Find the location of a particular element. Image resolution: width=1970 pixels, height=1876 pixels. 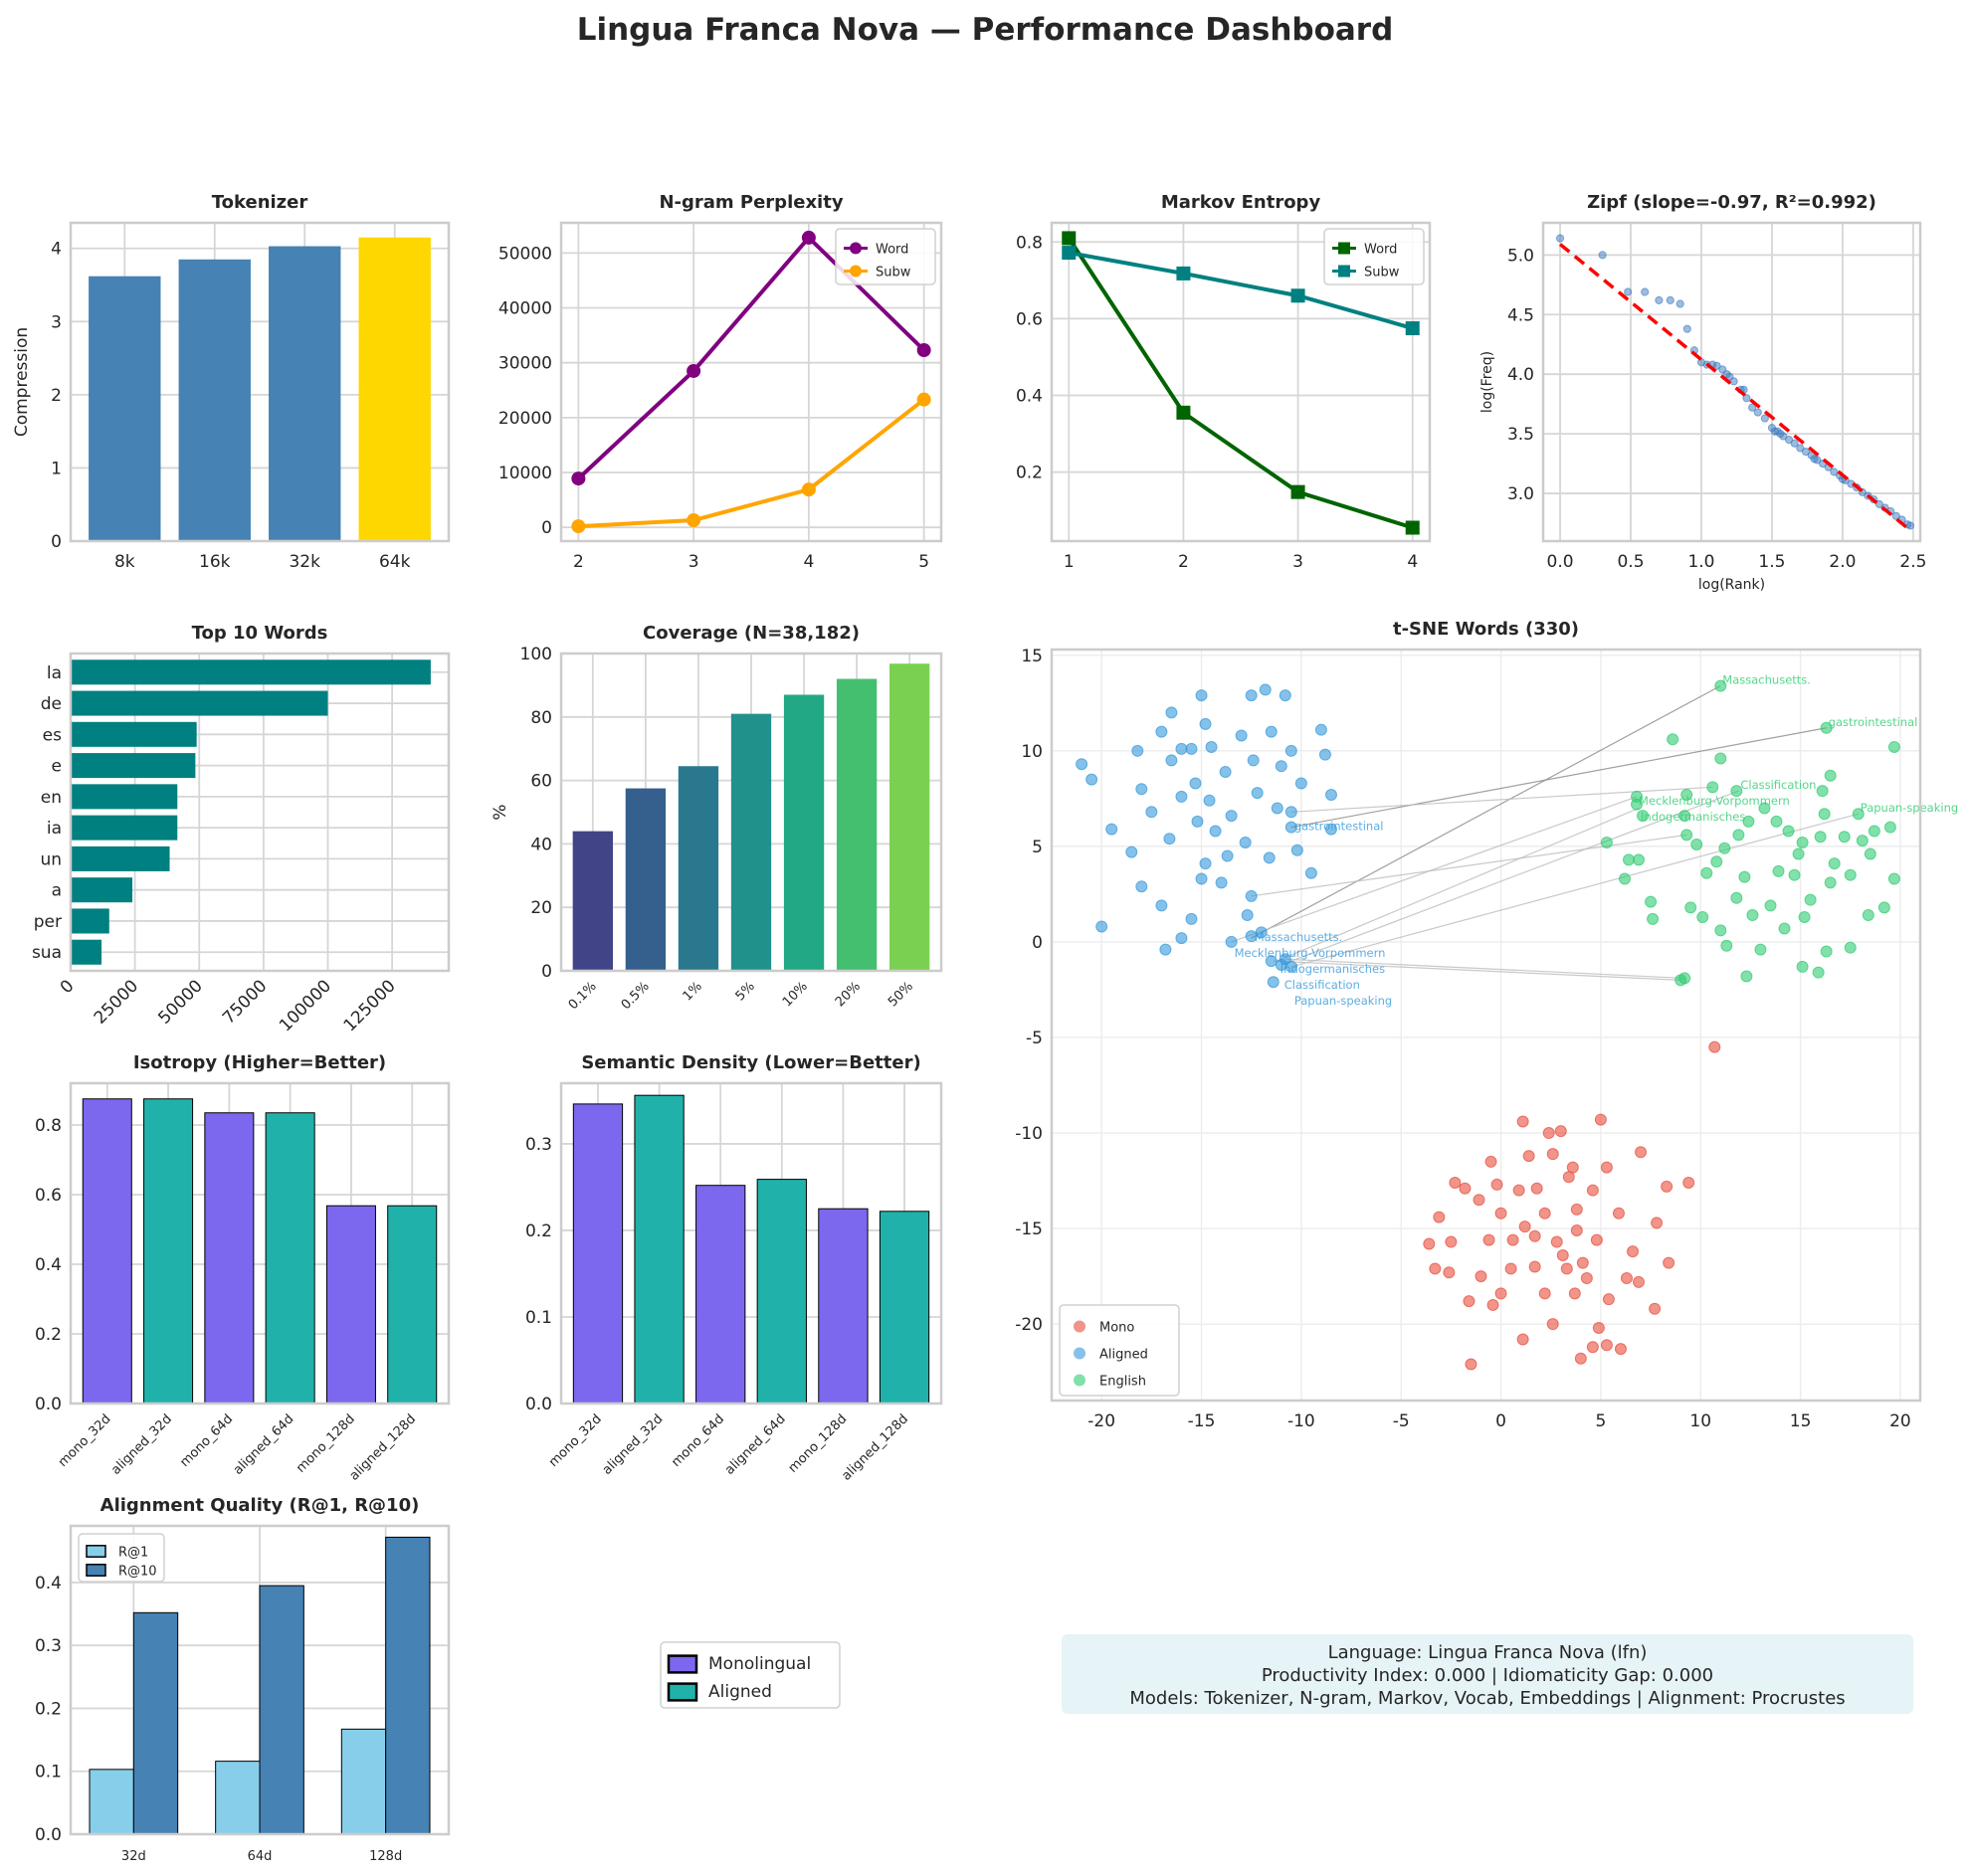

semantic_density-marks is located at coordinates (751, 1249).